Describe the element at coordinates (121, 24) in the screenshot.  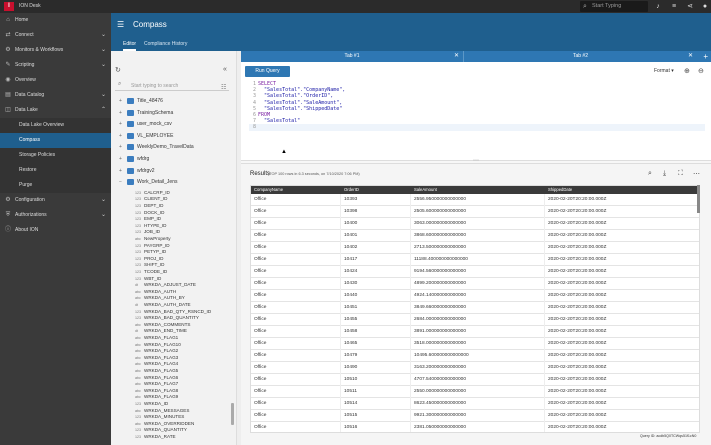
I see `hamburger-icon: ☰` at that location.